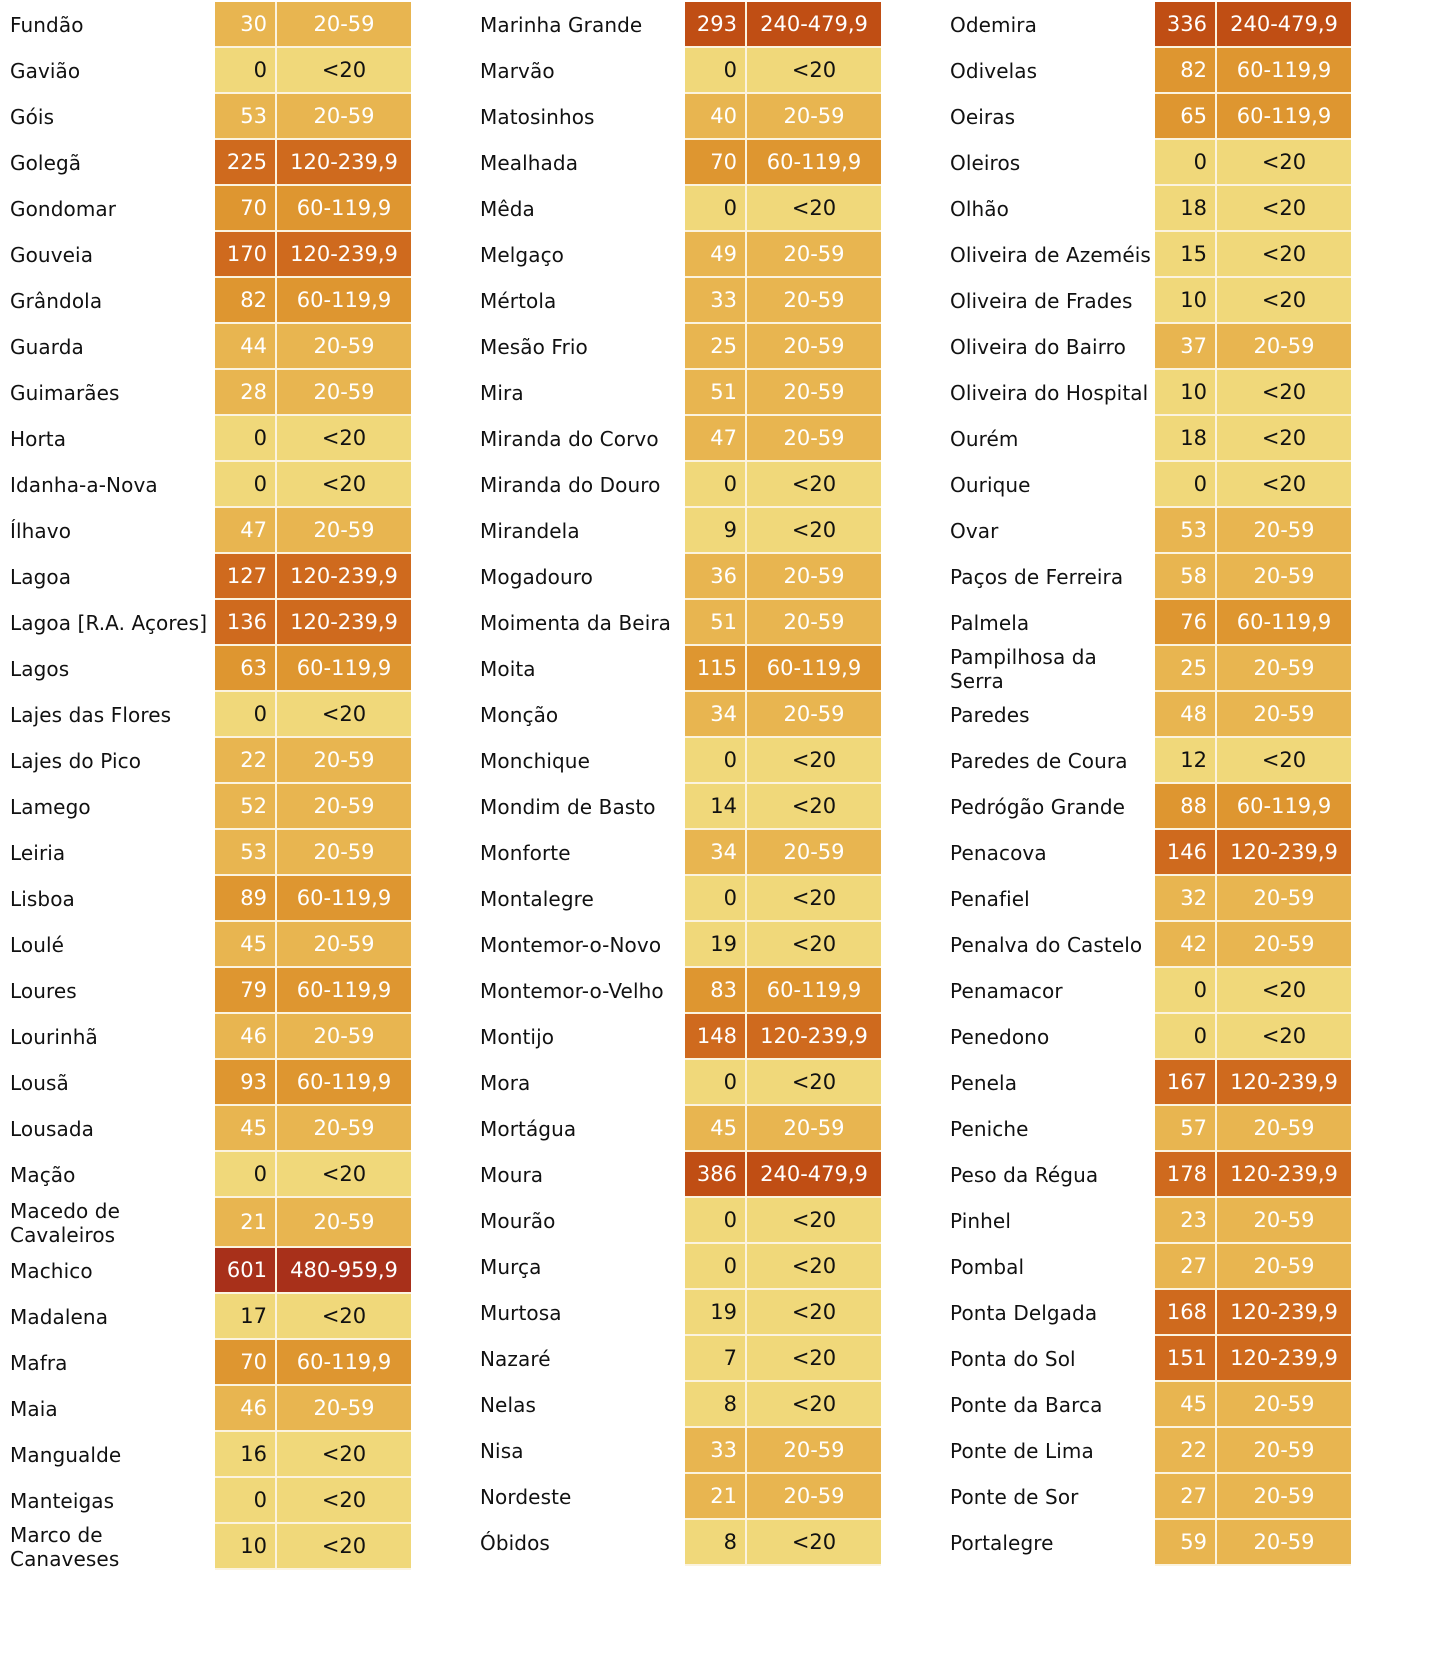 The height and width of the screenshot is (1672, 1448). What do you see at coordinates (675, 1083) in the screenshot?
I see `table-row: Mora 0 <20` at bounding box center [675, 1083].